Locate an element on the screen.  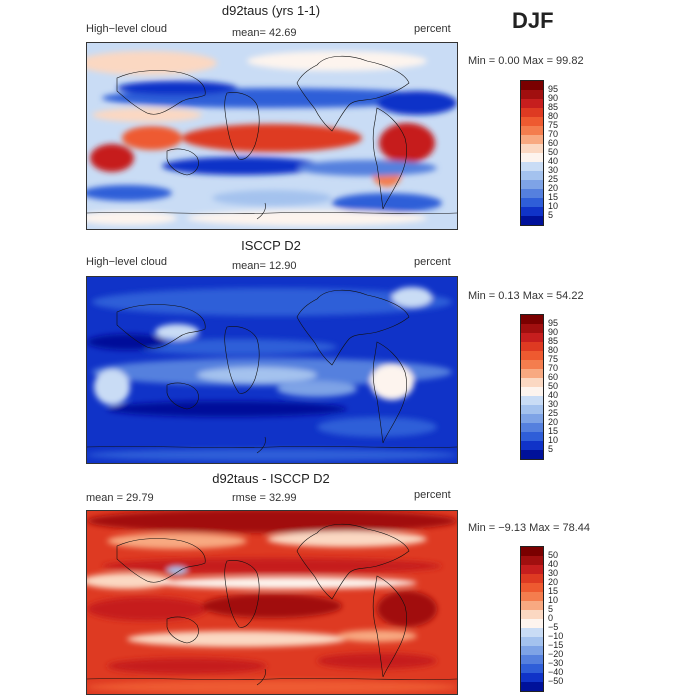
colorbar-tick-label: 80 is located at coordinates (553, 349).